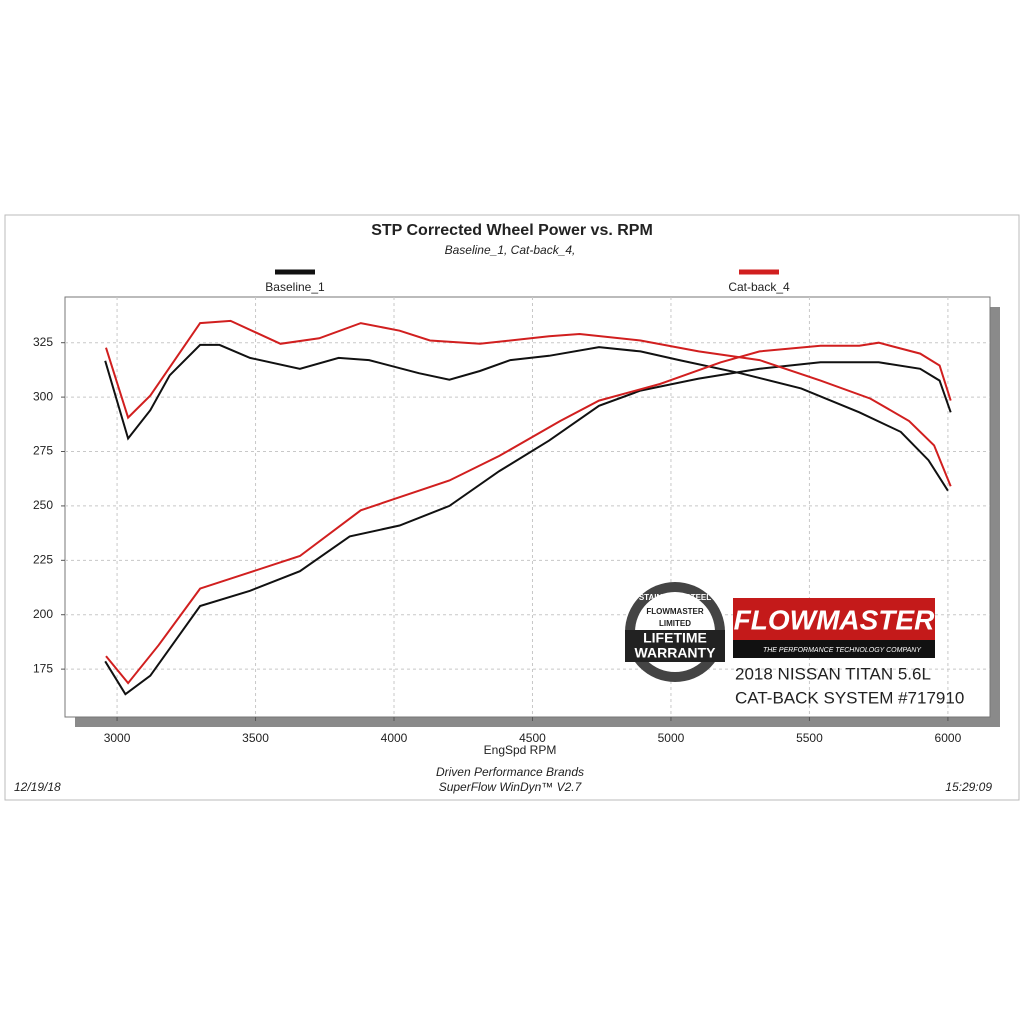 Image resolution: width=1024 pixels, height=1024 pixels. I want to click on x-axis-label: EngSpd RPM, so click(520, 750).